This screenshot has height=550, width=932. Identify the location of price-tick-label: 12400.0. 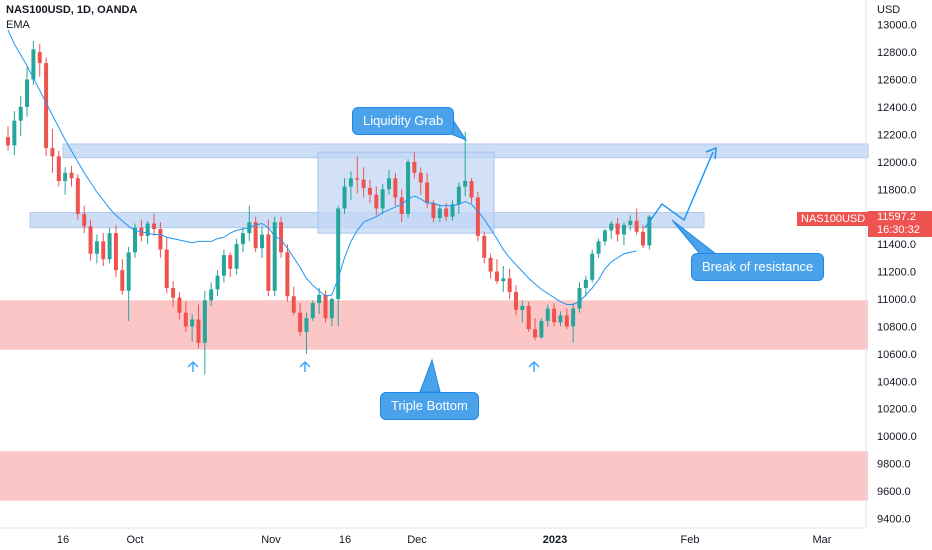
(897, 108).